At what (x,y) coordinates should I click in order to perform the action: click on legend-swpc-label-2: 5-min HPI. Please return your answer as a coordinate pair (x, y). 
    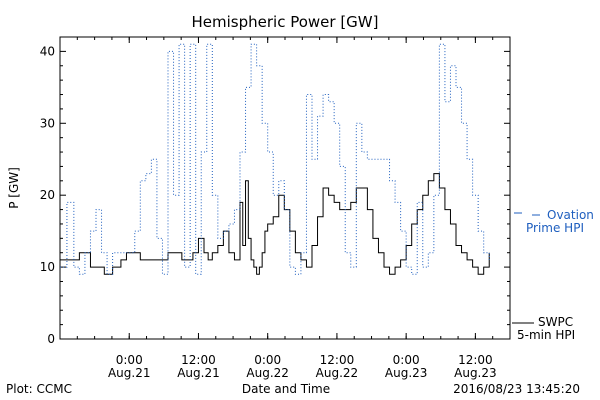
    Looking at the image, I should click on (546, 335).